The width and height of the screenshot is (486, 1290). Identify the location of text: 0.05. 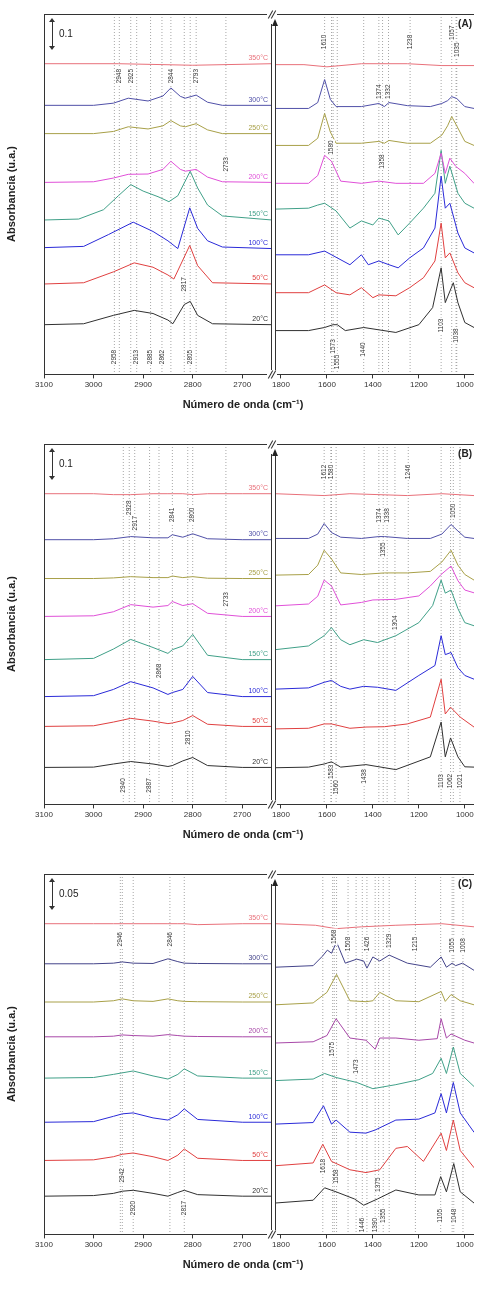
(69, 893).